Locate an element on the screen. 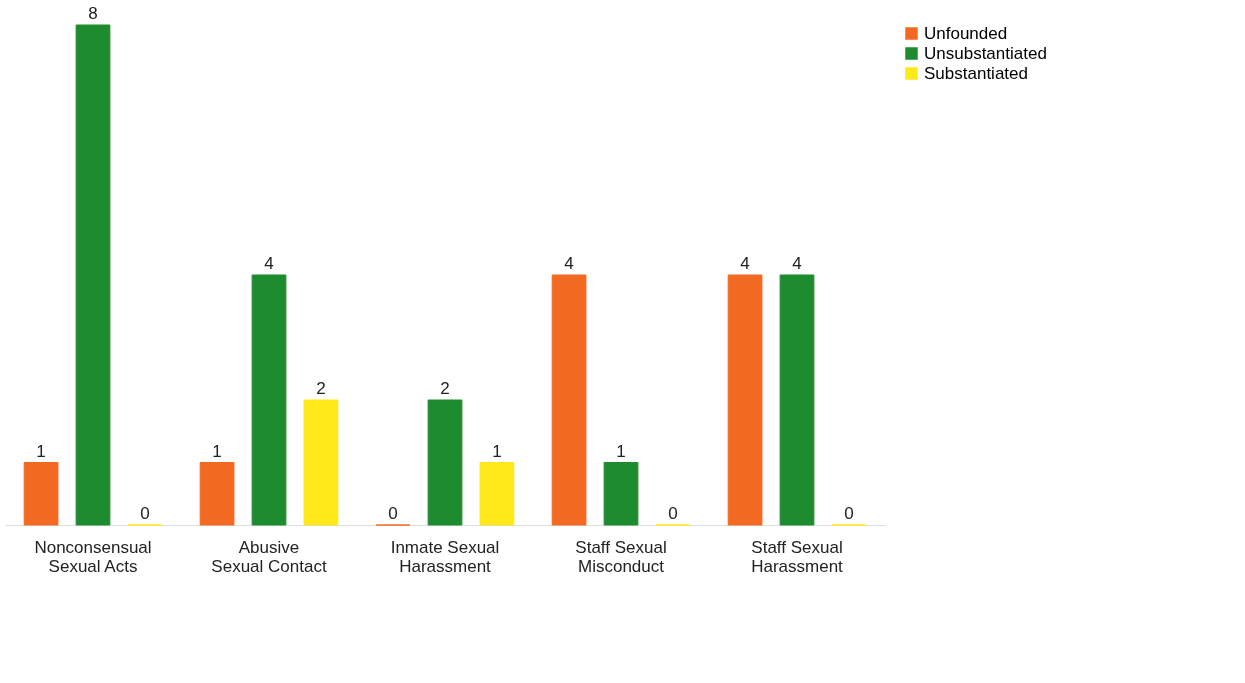  x-tick-label: Staff Sexual Misconduct is located at coordinates (621, 556).